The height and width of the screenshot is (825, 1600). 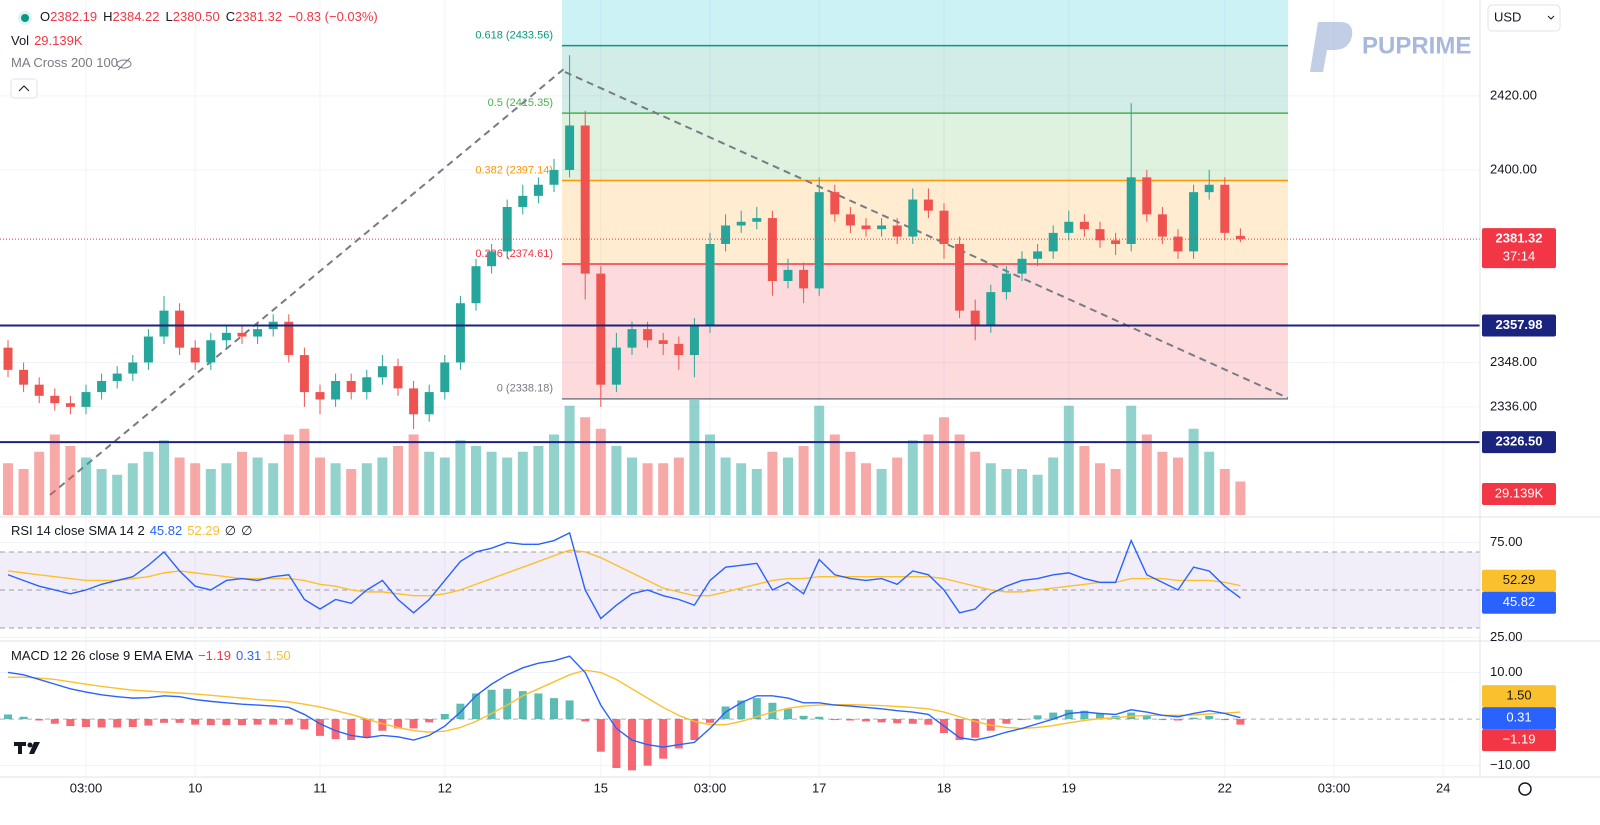 I want to click on x-tick-label: 03:00, so click(x=86, y=787).